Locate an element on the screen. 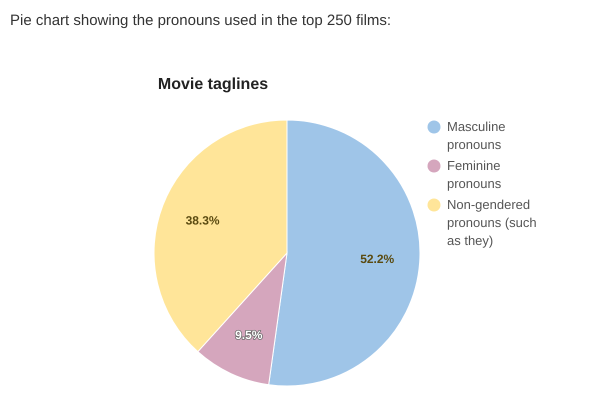 This screenshot has width=615, height=407. legend-label: Feminine pronouns is located at coordinates (474, 175).